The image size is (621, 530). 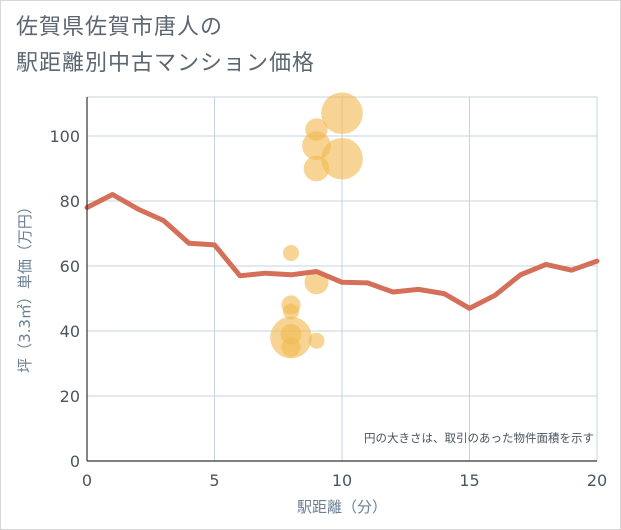 What do you see at coordinates (64, 136) in the screenshot?
I see `y-tick-label-5: 100` at bounding box center [64, 136].